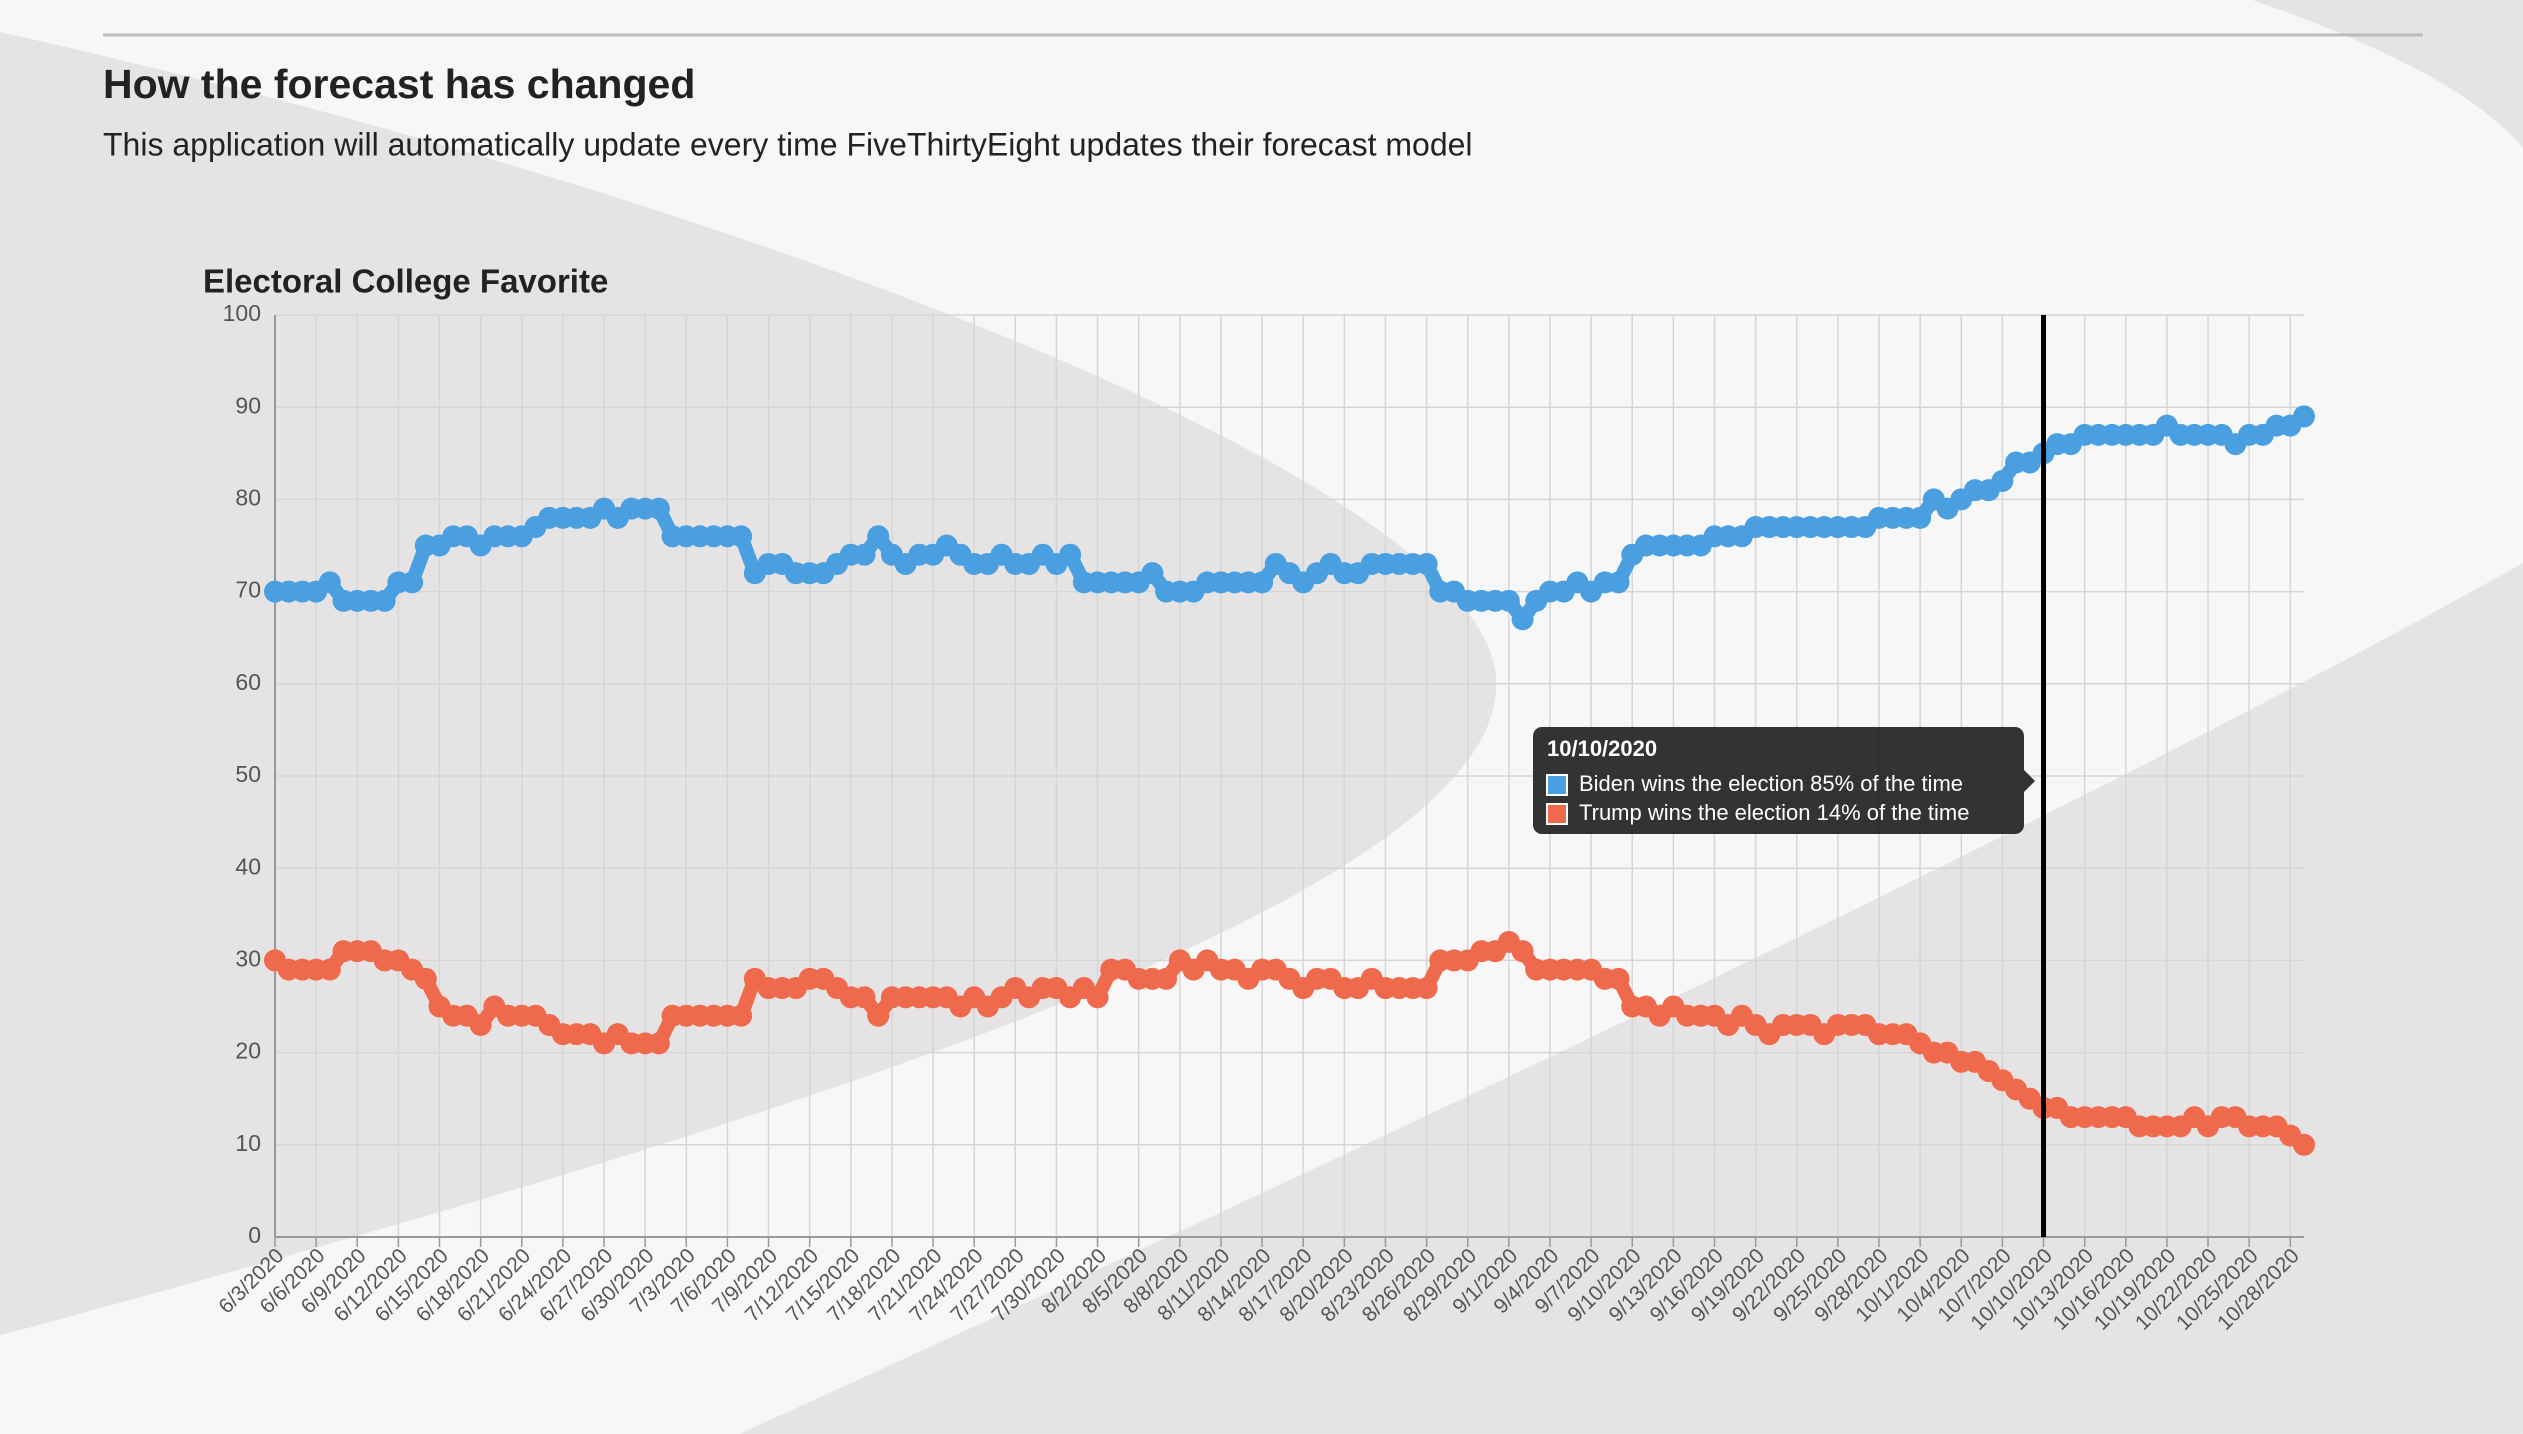 This screenshot has width=2523, height=1434. What do you see at coordinates (405, 281) in the screenshot?
I see `chart-title: Electoral College Favorite` at bounding box center [405, 281].